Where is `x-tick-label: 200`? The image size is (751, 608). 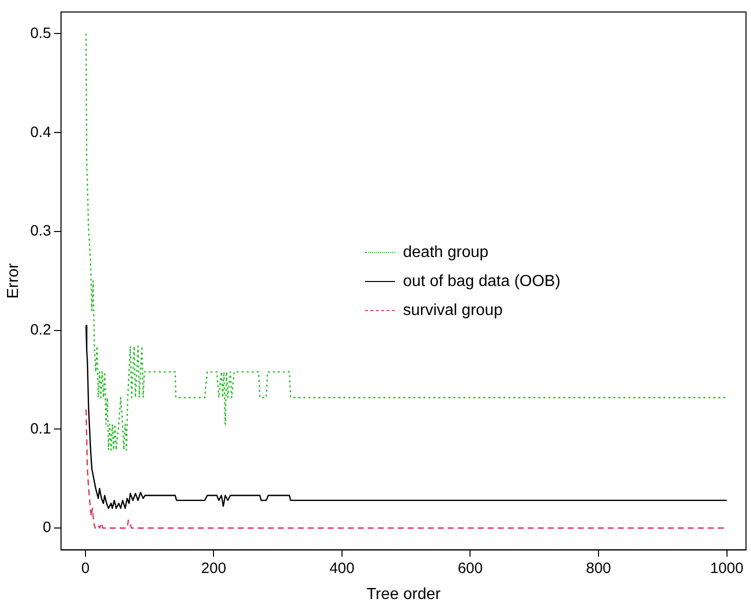 x-tick-label: 200 is located at coordinates (213, 568).